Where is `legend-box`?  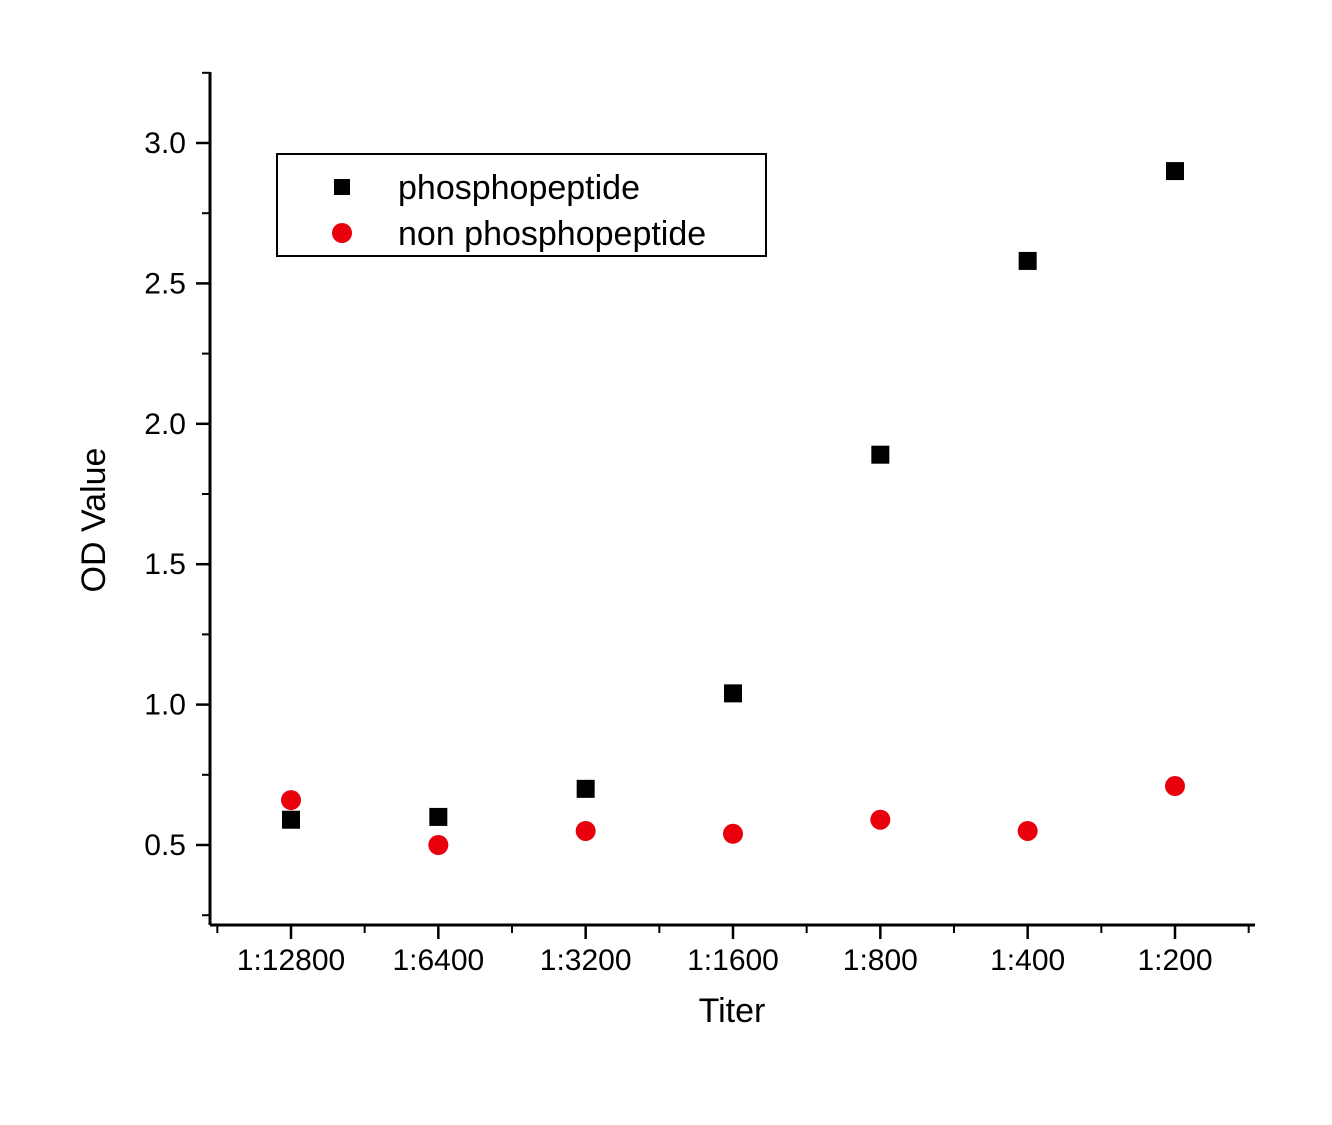
legend-box is located at coordinates (521, 205).